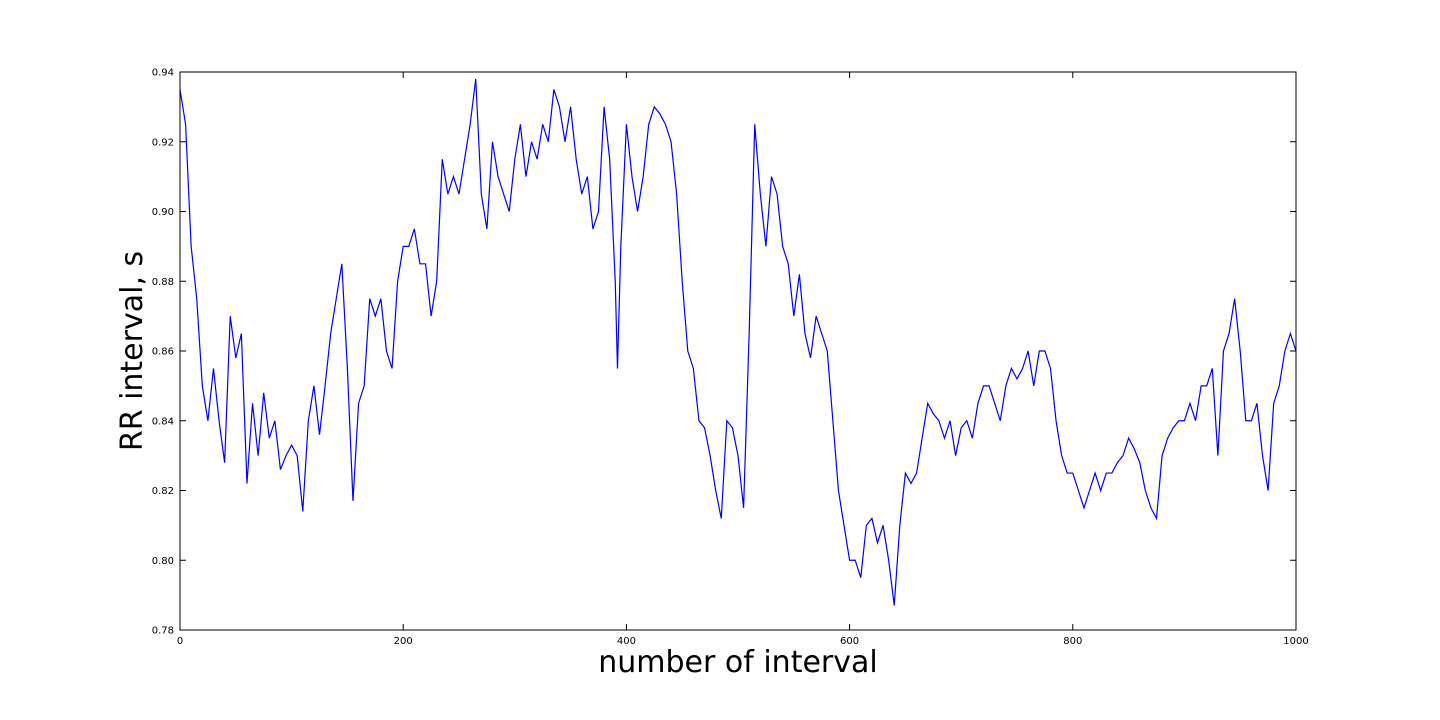 This screenshot has height=720, width=1440. What do you see at coordinates (163, 561) in the screenshot?
I see `y-tick-label: 0.80` at bounding box center [163, 561].